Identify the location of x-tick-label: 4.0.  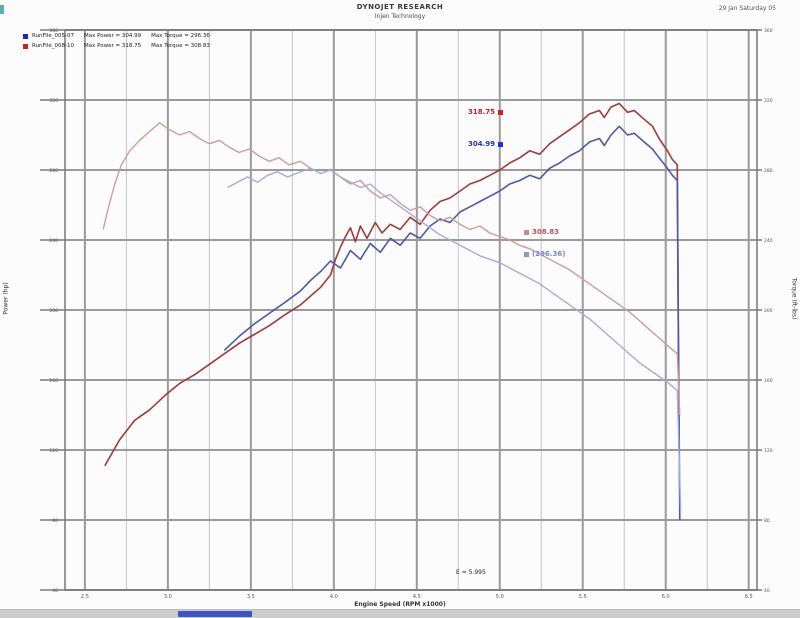
(334, 597).